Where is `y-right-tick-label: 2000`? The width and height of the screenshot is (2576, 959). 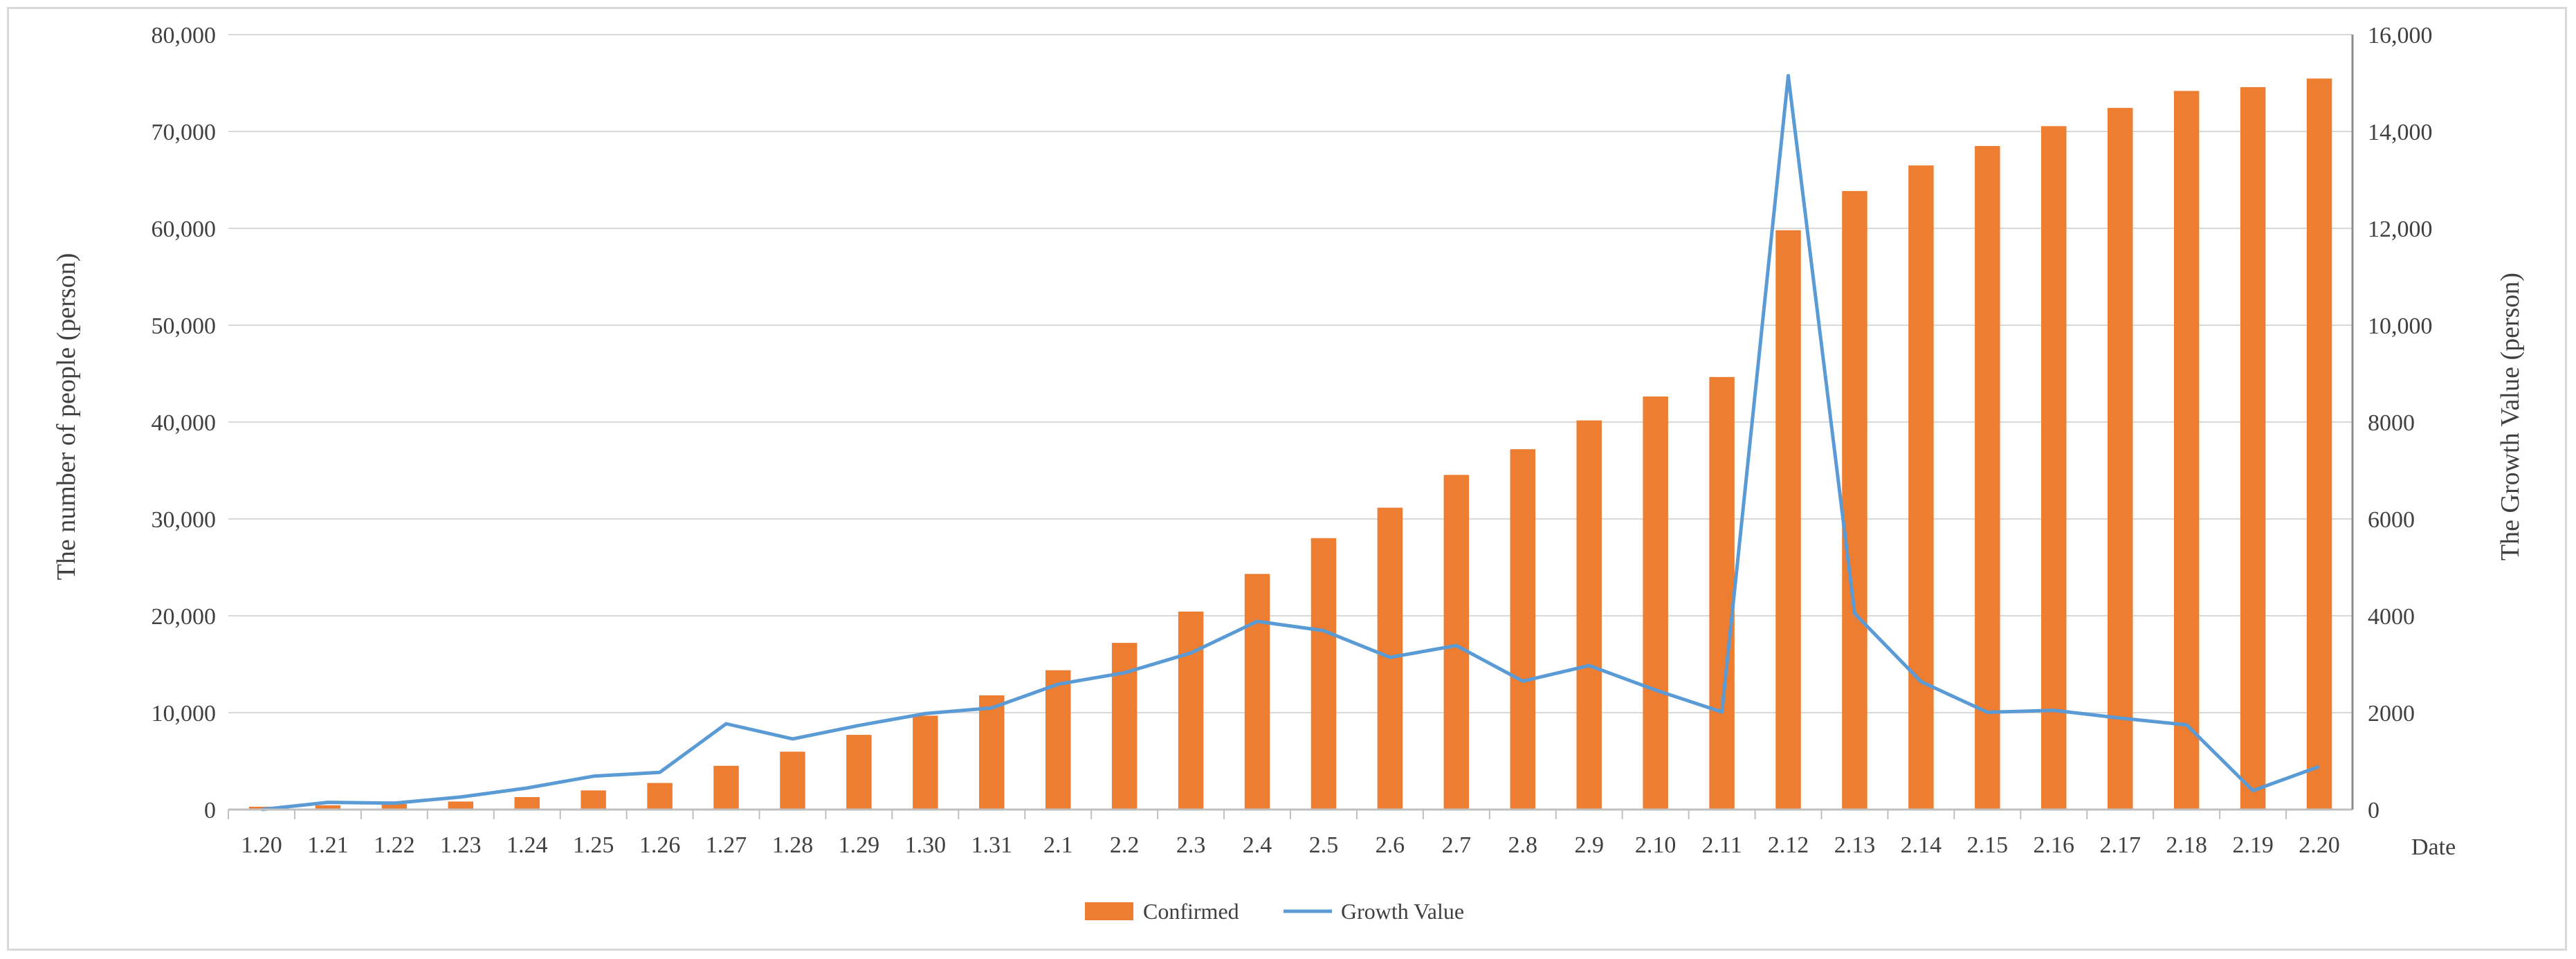 y-right-tick-label: 2000 is located at coordinates (2392, 714).